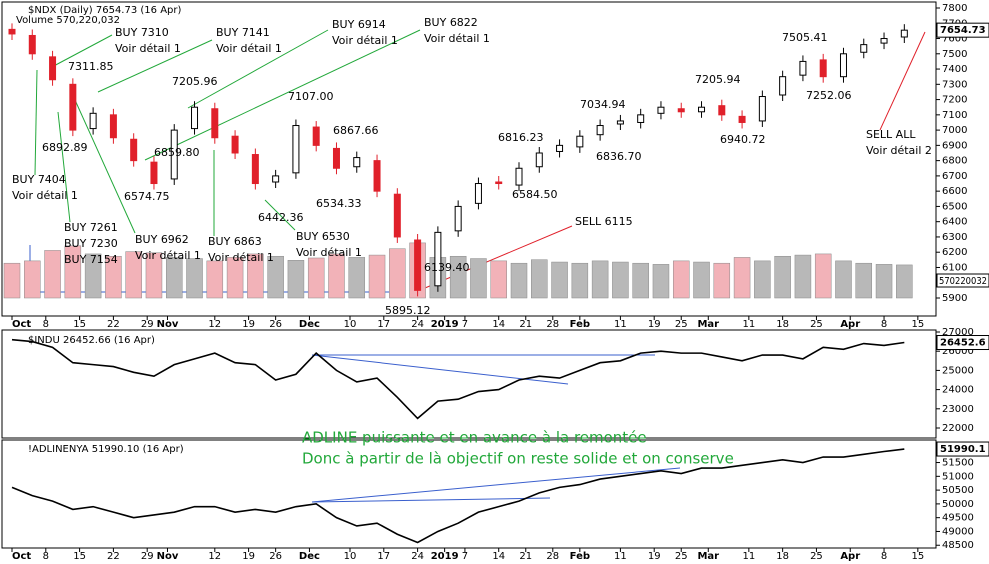 This screenshot has height=564, width=989. I want to click on y-tick-label: 23000, so click(958, 409).